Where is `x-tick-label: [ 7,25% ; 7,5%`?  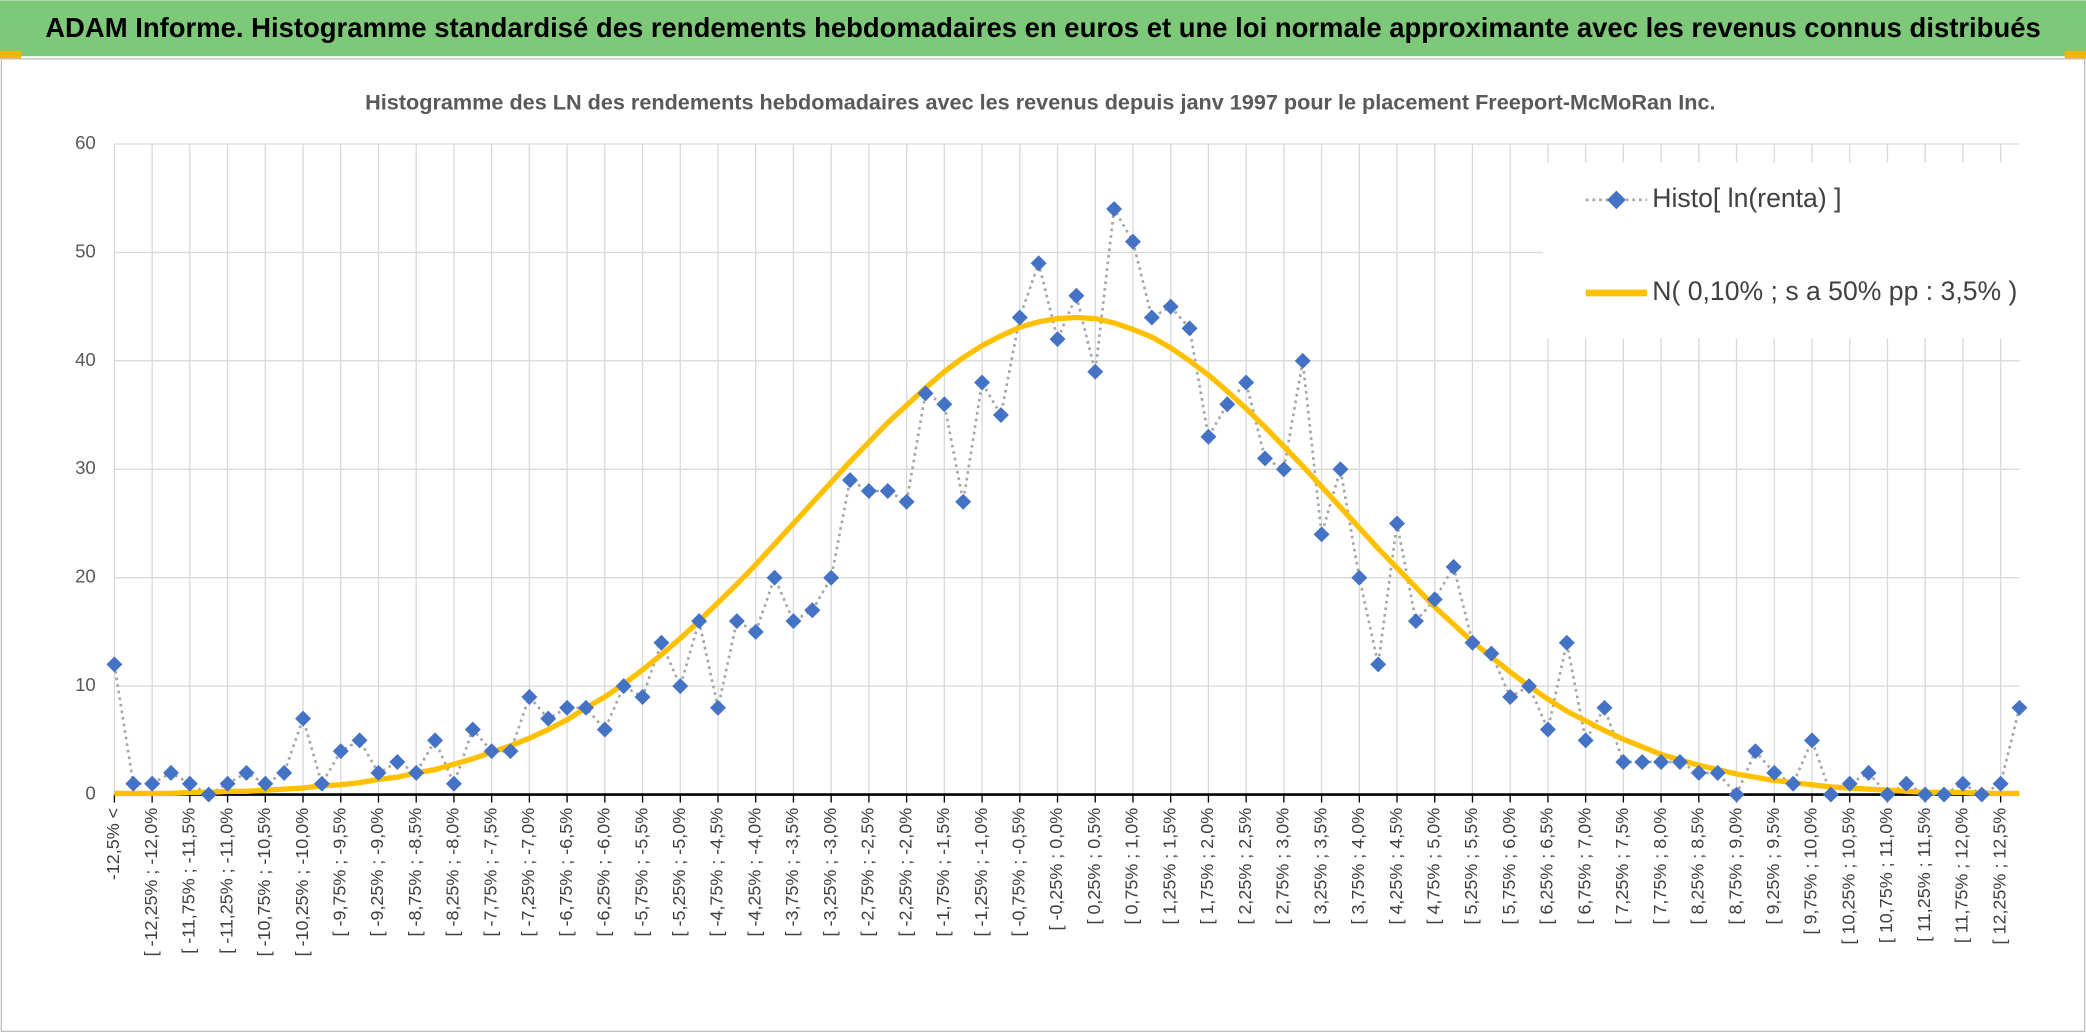 x-tick-label: [ 7,25% ; 7,5% is located at coordinates (1622, 866).